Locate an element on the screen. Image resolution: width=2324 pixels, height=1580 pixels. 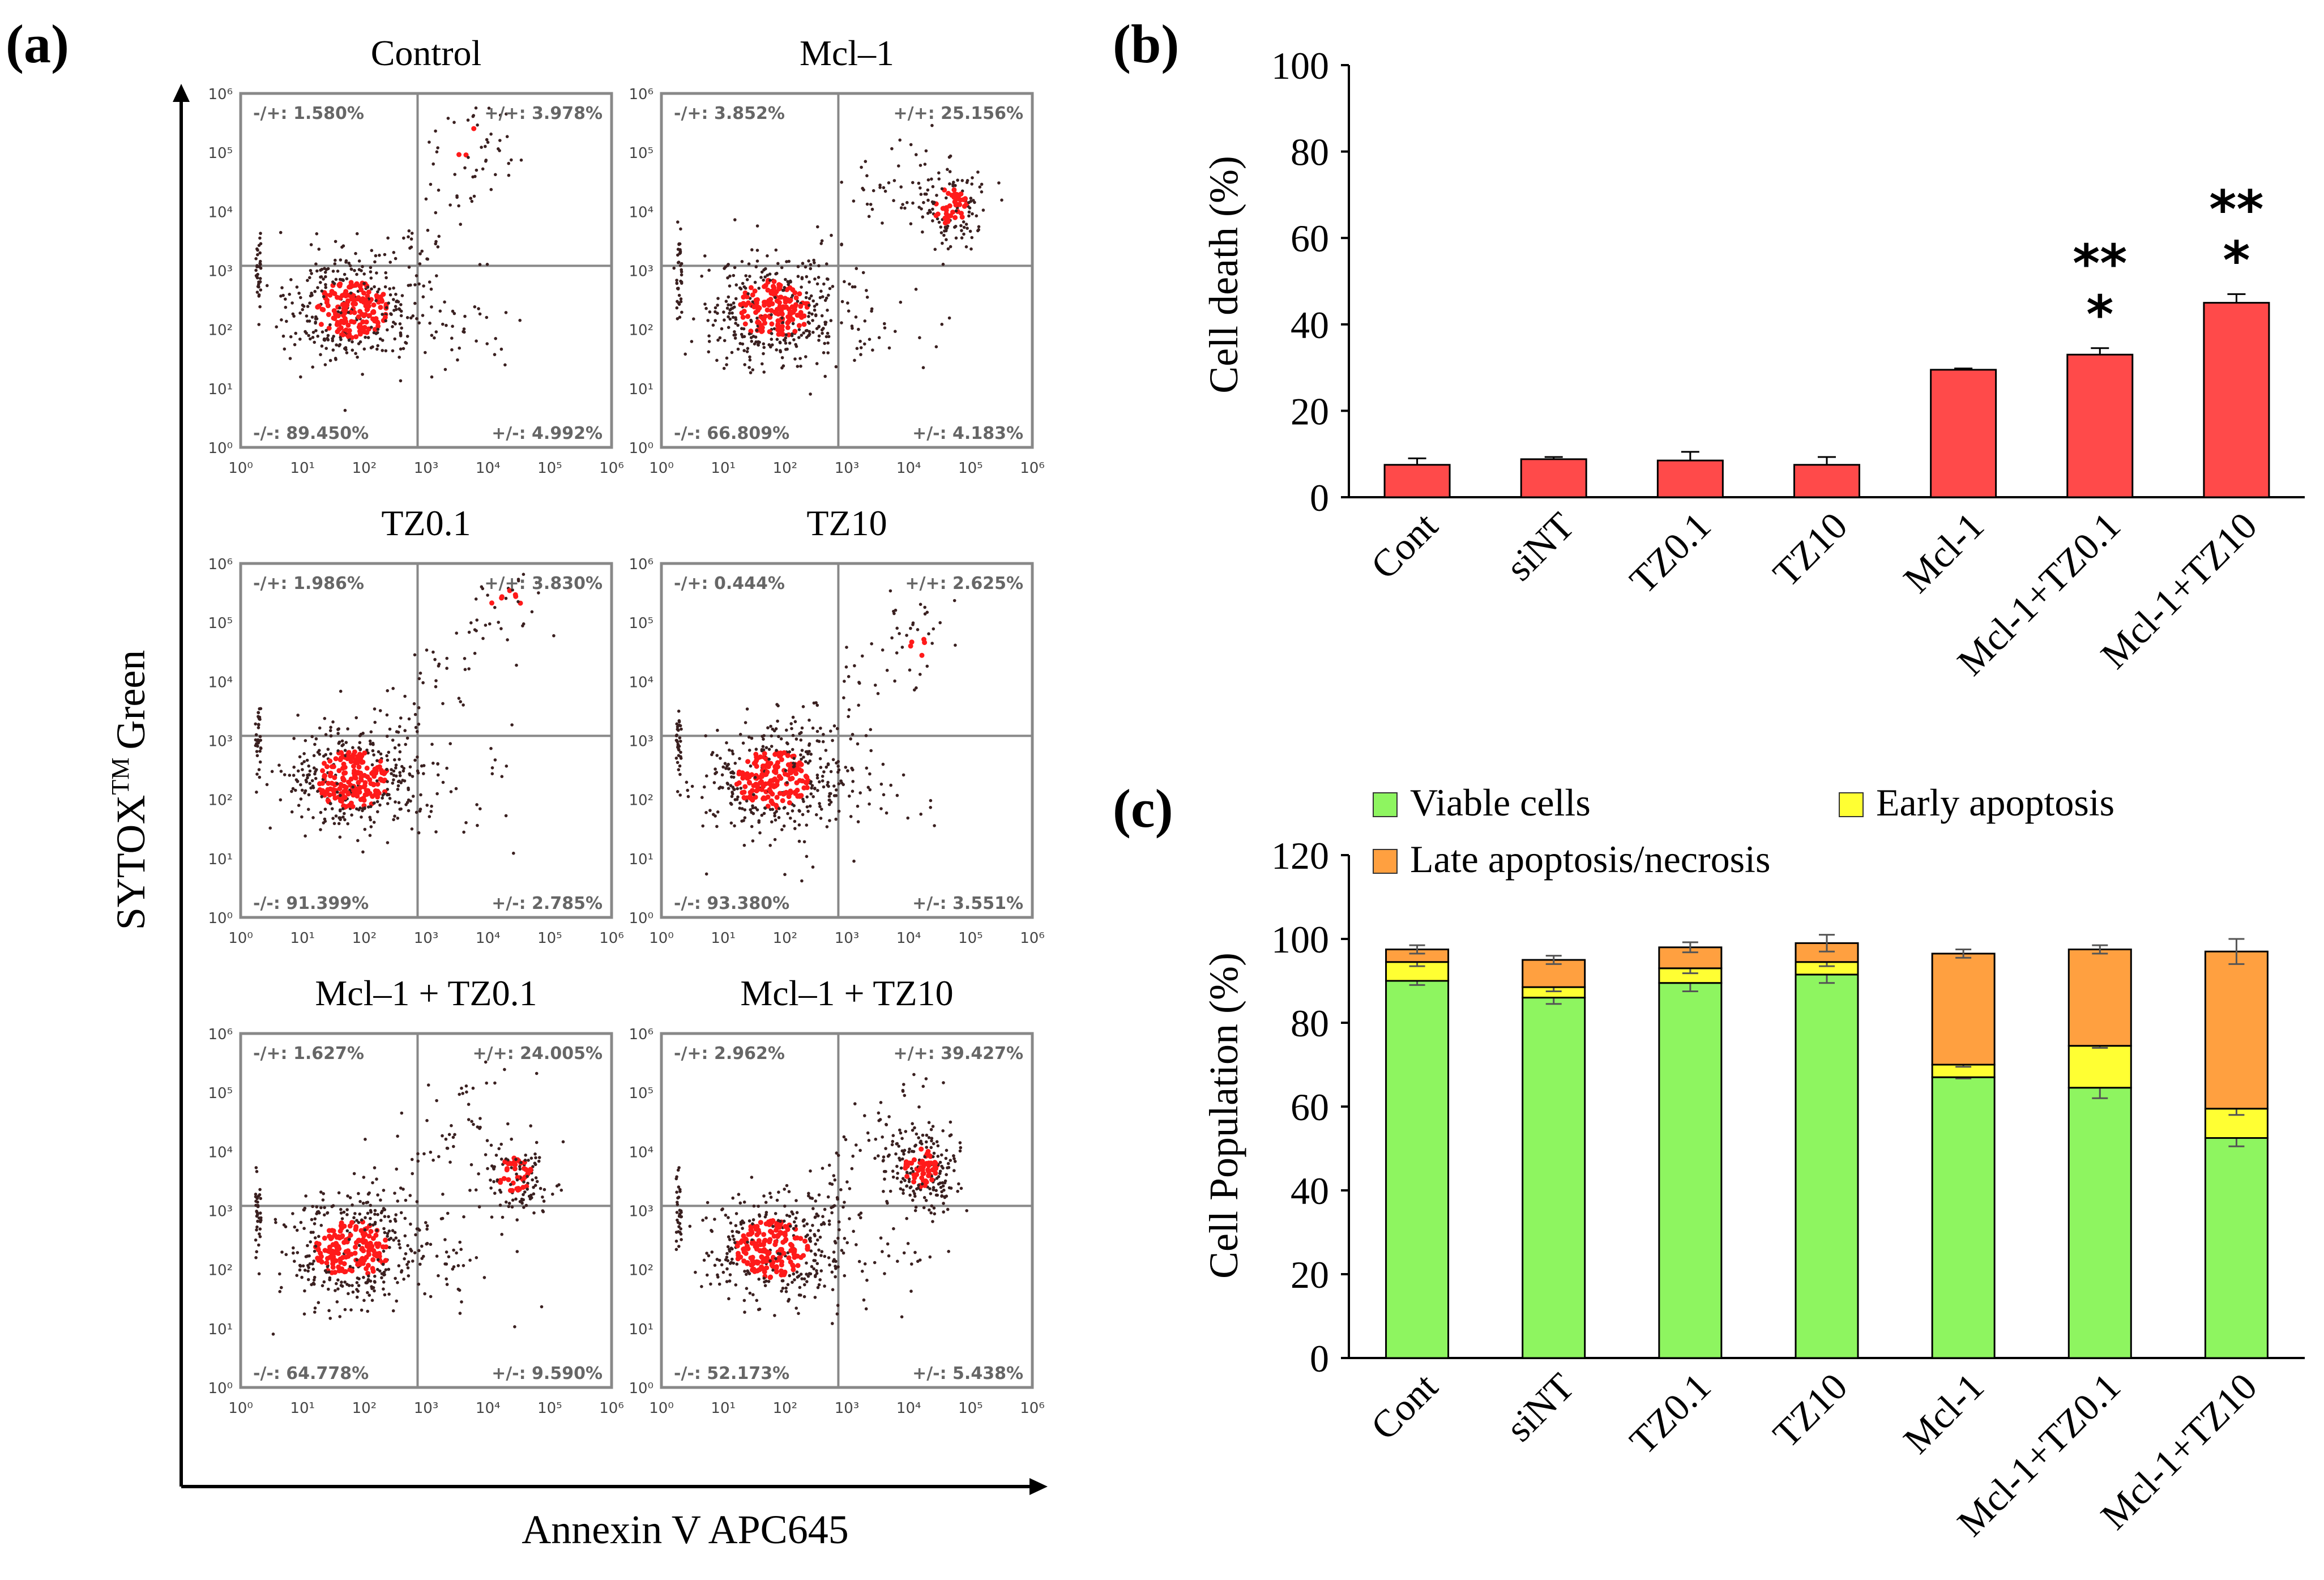
x-tick-label: 10⁶ is located at coordinates (1032, 469).